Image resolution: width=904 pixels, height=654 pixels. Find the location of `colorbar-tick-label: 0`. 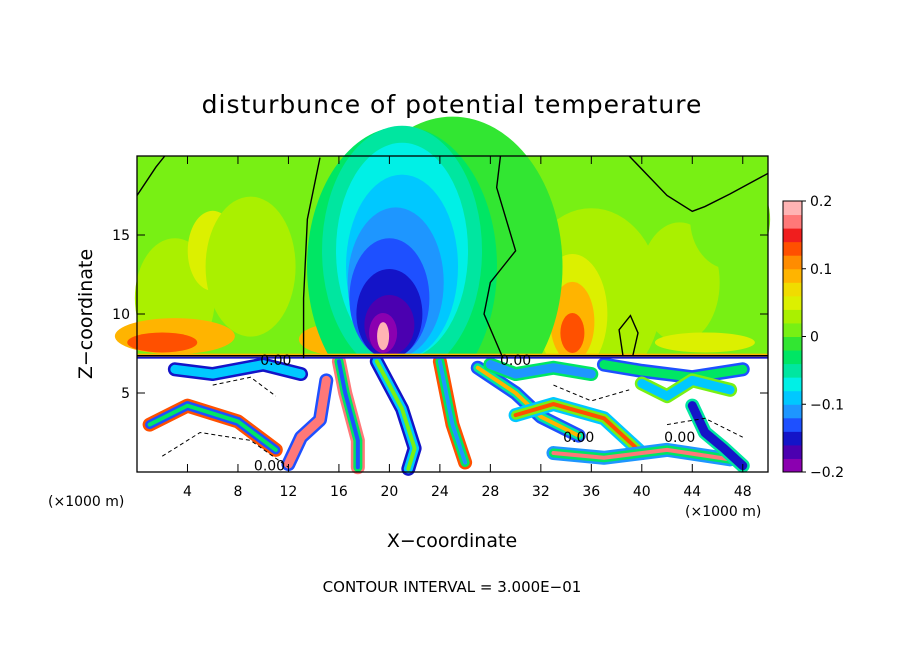

colorbar-tick-label: 0 is located at coordinates (814, 338).